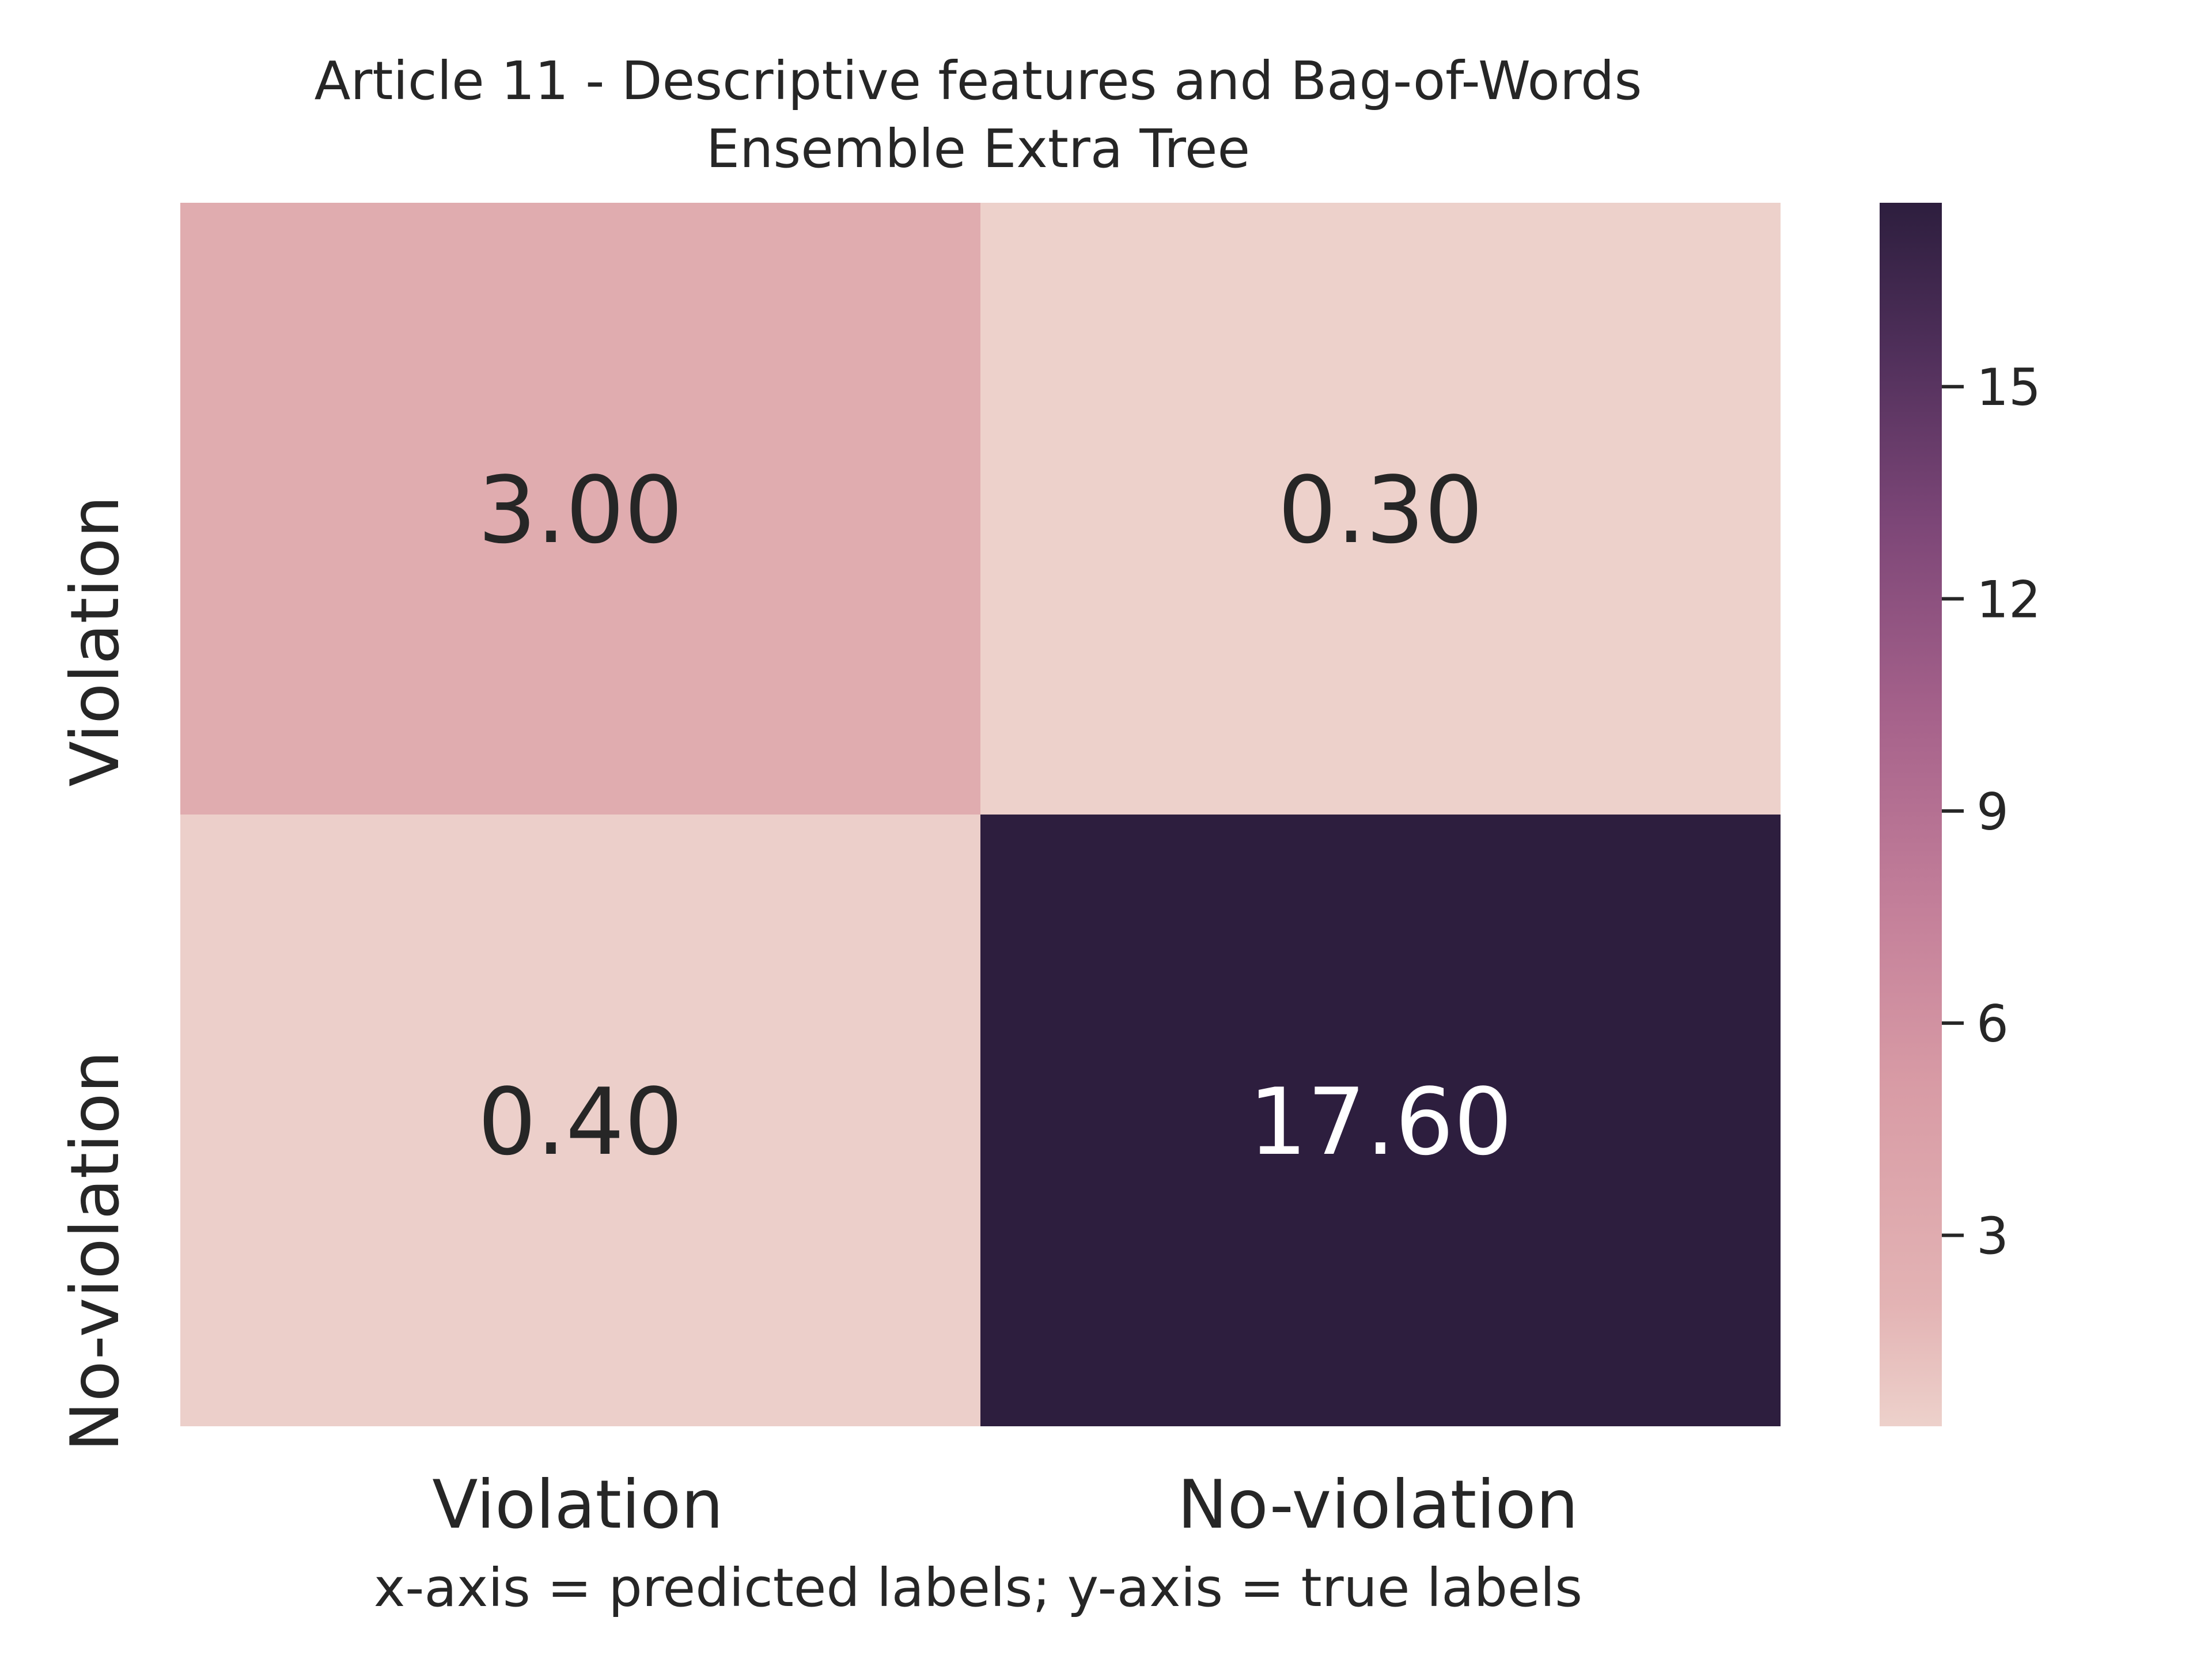  What do you see at coordinates (1992, 1236) in the screenshot?
I see `colorbar-tick-label: 3` at bounding box center [1992, 1236].